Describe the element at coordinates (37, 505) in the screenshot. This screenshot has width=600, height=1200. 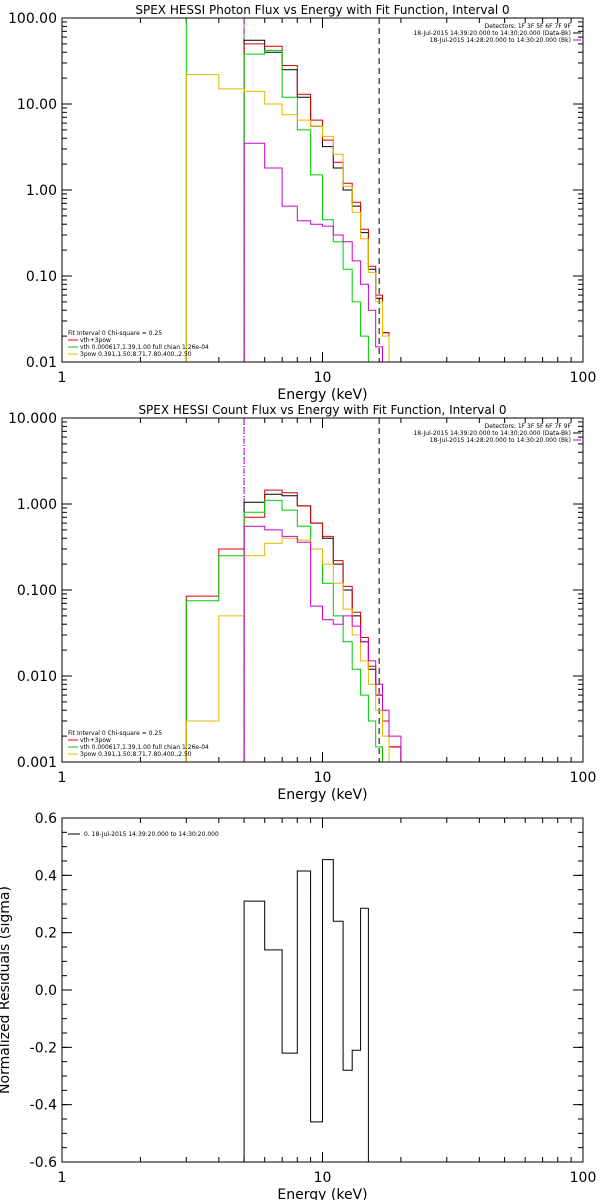
I see `y-tick-label: 1.000` at that location.